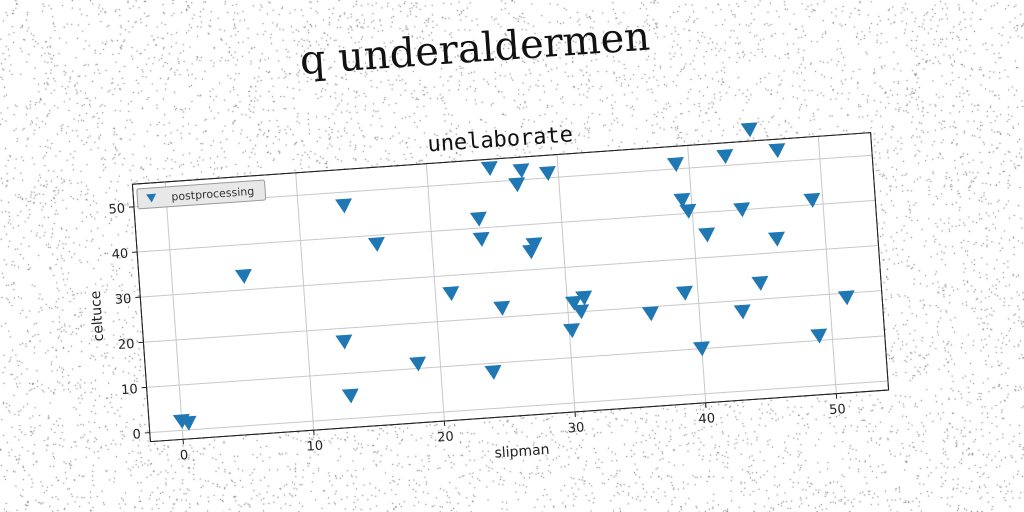 The image size is (1024, 512). What do you see at coordinates (136, 435) in the screenshot?
I see `y-tick-label: 0` at bounding box center [136, 435].